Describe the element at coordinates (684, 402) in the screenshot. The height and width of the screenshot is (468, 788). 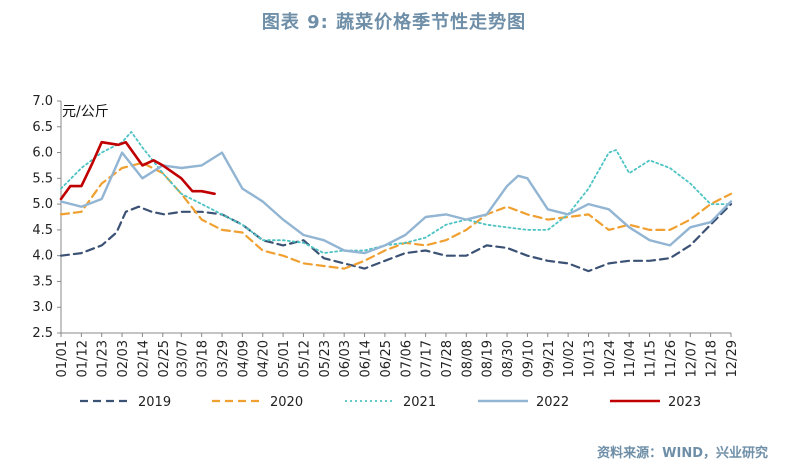
I see `legend-label-2023: 2023` at that location.